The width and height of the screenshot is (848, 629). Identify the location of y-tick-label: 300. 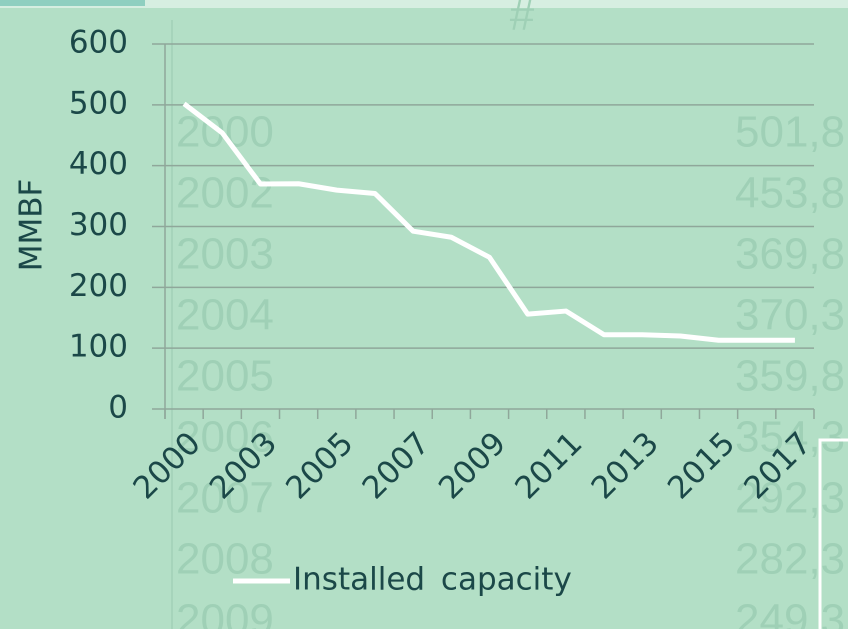
(98, 225).